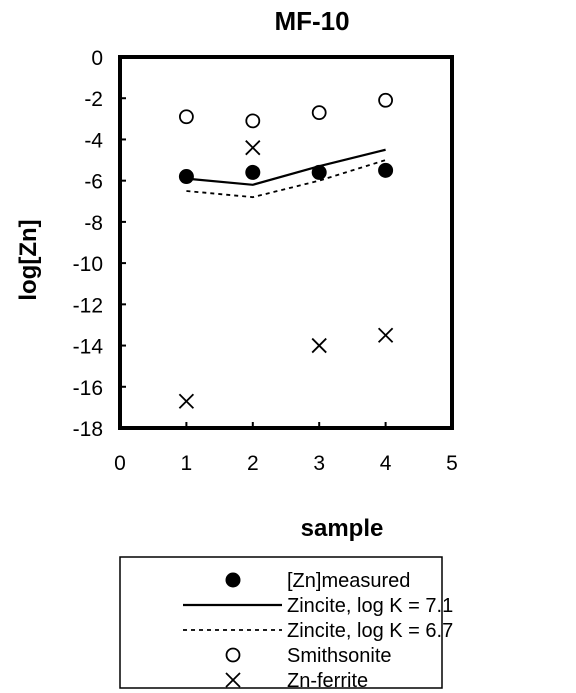 The image size is (576, 693). I want to click on x-axis-label: sample, so click(342, 528).